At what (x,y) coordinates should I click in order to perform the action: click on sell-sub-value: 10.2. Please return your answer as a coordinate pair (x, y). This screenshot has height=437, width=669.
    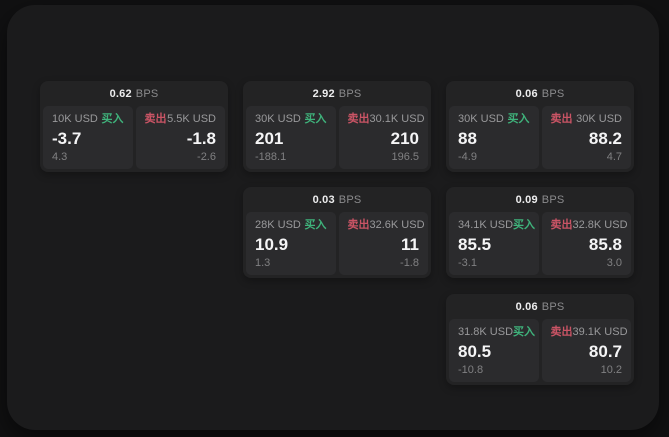
    Looking at the image, I should click on (611, 370).